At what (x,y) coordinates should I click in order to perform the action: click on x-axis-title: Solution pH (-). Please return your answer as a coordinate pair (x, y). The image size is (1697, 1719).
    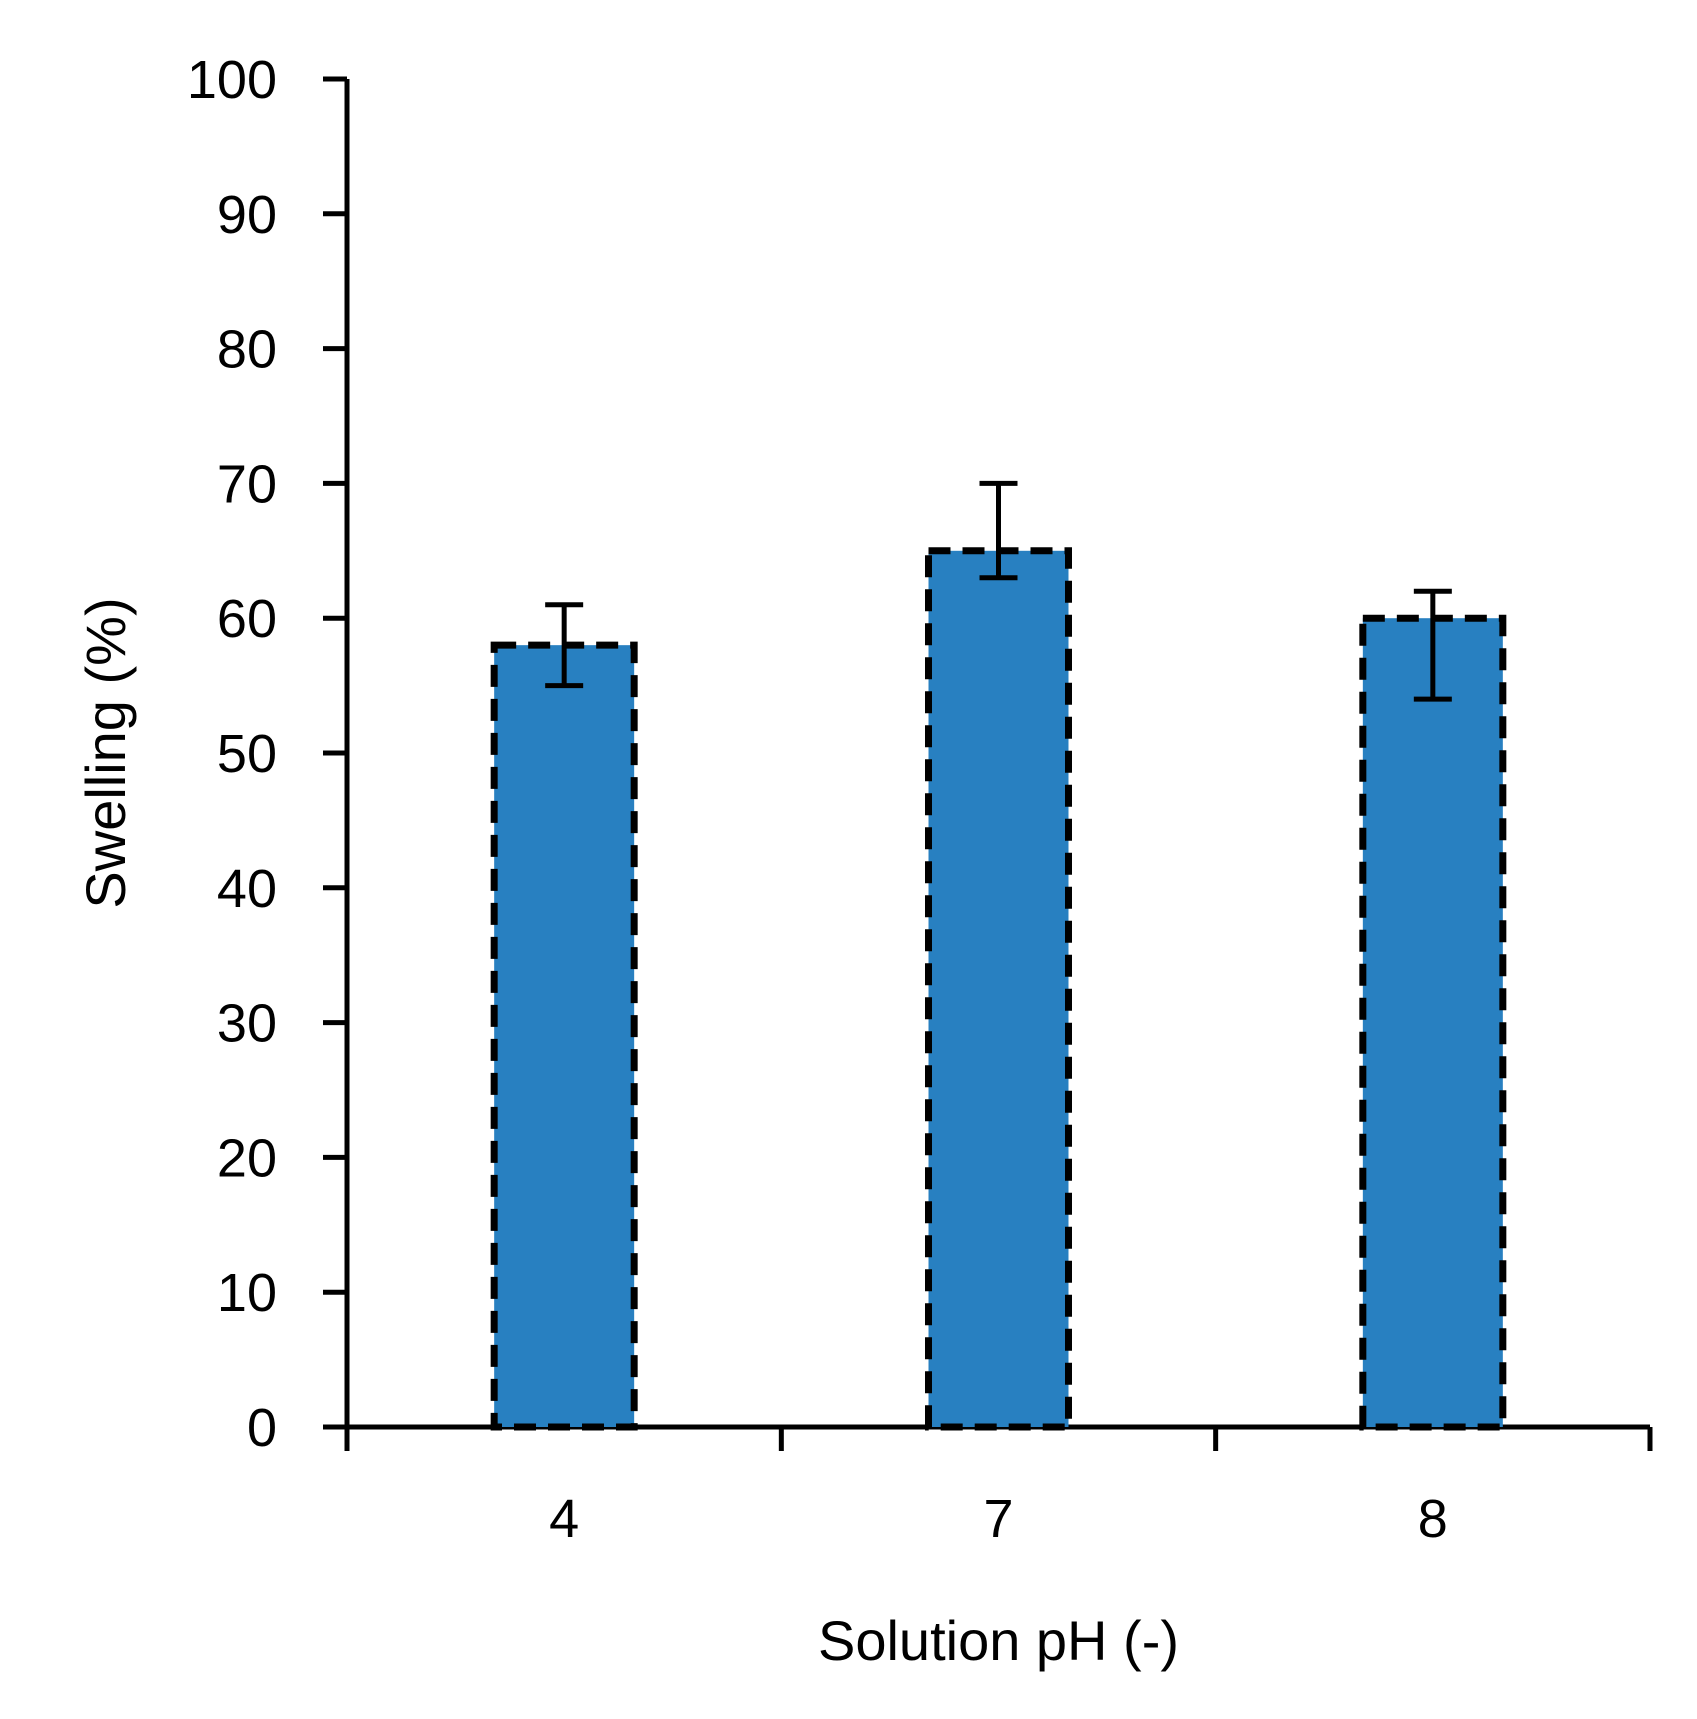
    Looking at the image, I should click on (998, 1640).